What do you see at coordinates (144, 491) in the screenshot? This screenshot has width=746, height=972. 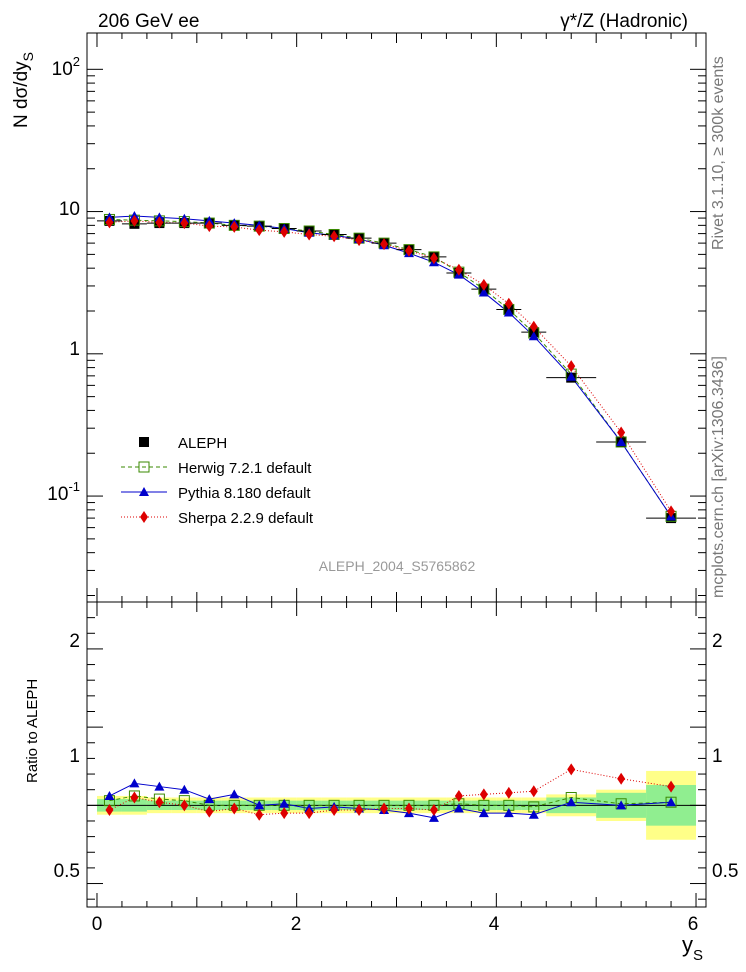 I see `legend-marker-pythia` at bounding box center [144, 491].